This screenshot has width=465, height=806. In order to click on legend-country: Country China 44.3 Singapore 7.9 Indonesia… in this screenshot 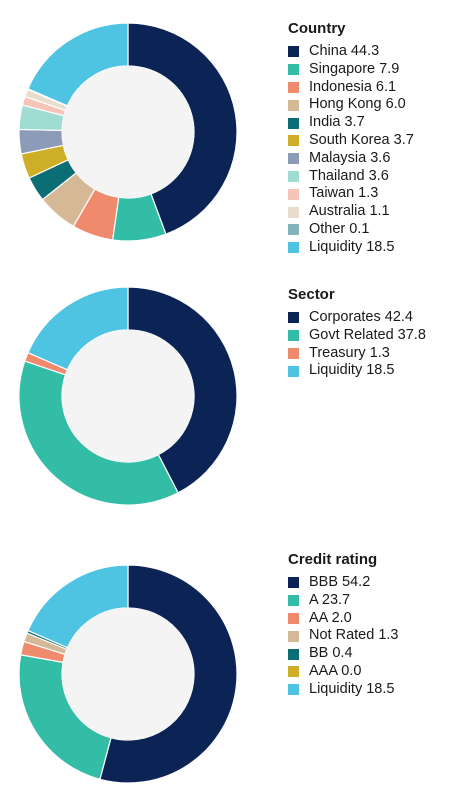, I will do `click(351, 138)`.